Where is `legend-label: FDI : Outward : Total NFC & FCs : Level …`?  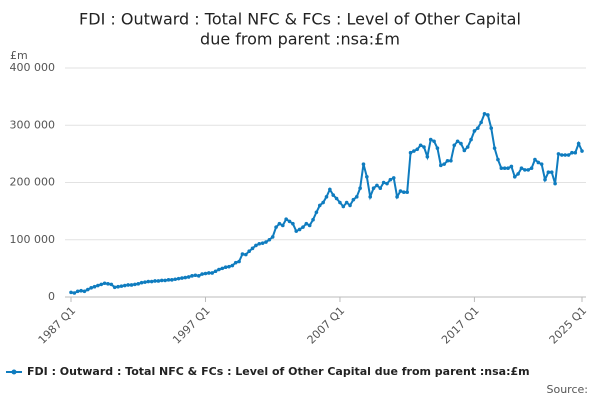
legend-label: FDI : Outward : Total NFC & FCs : Level … is located at coordinates (278, 371).